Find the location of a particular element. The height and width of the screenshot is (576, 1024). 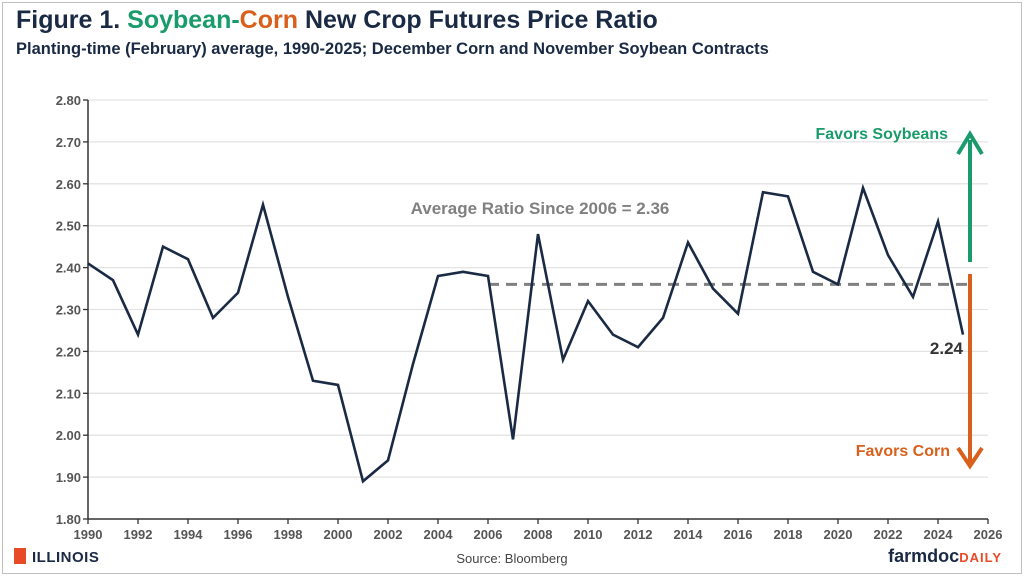

title-dash: - is located at coordinates (235, 20).